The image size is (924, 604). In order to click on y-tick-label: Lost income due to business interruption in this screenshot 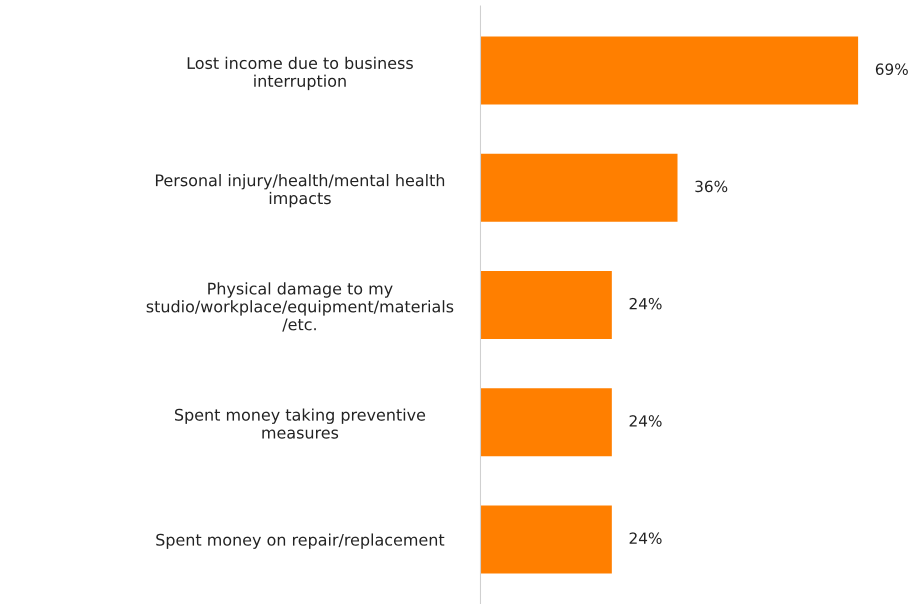, I will do `click(300, 73)`.